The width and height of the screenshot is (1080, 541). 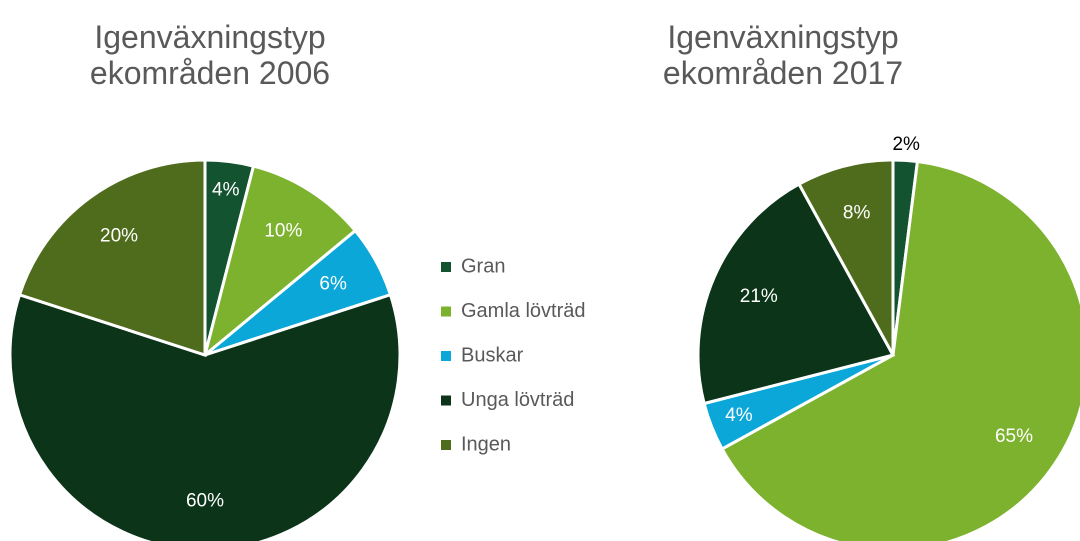 What do you see at coordinates (759, 296) in the screenshot?
I see `data-label: 21%` at bounding box center [759, 296].